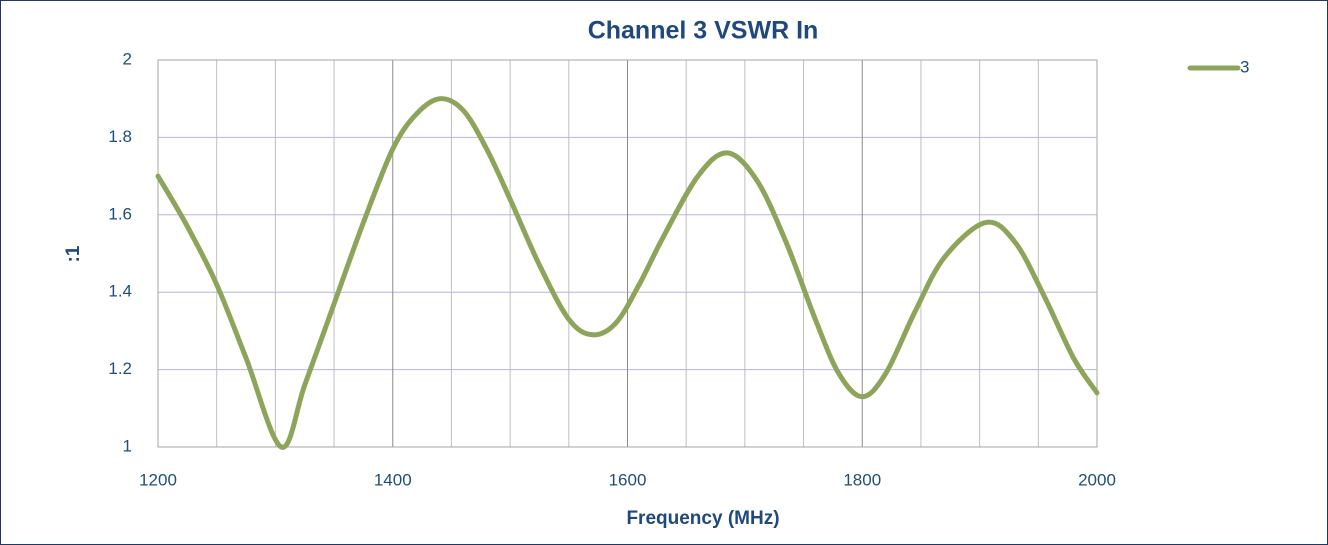 This screenshot has height=545, width=1328. What do you see at coordinates (120, 368) in the screenshot?
I see `y-tick-label: 1.2` at bounding box center [120, 368].